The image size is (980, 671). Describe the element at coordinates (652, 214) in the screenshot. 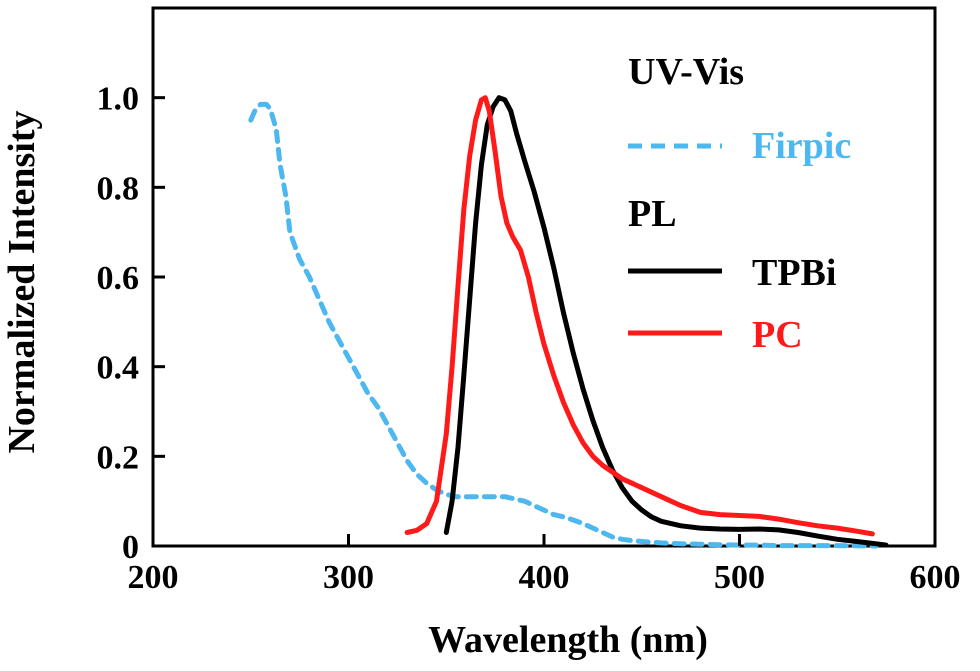

I see `legend-title-pl: PL` at that location.